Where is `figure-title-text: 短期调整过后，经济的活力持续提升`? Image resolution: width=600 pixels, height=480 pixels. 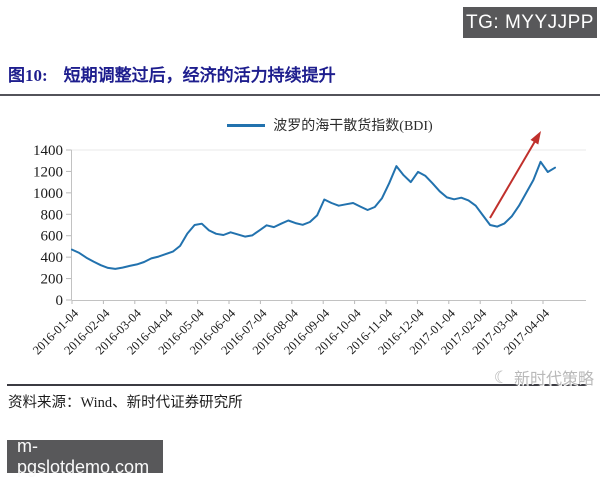
figure-title-text: 短期调整过后，经济的活力持续提升 is located at coordinates (199, 75).